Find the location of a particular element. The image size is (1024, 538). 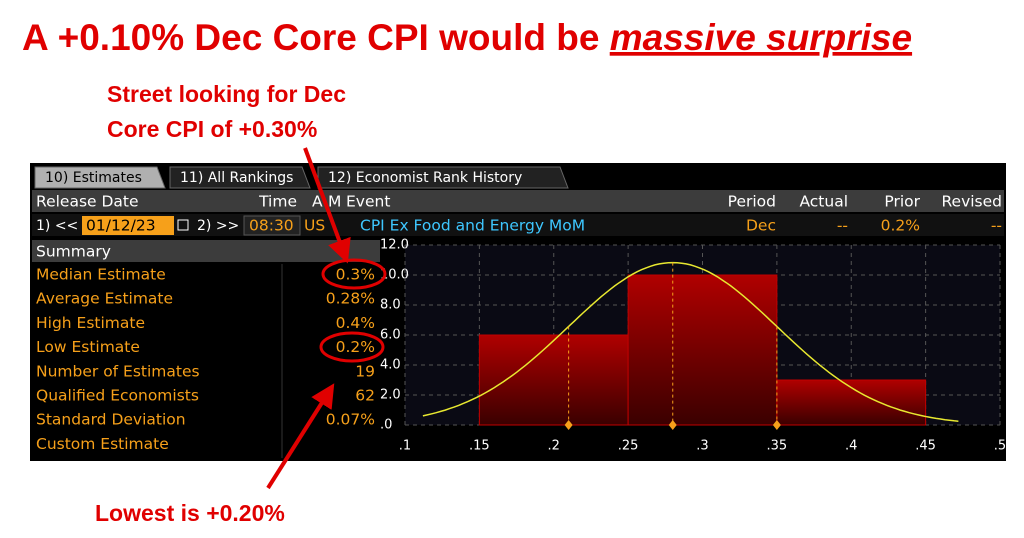

x-tick-label: .45 is located at coordinates (925, 446).